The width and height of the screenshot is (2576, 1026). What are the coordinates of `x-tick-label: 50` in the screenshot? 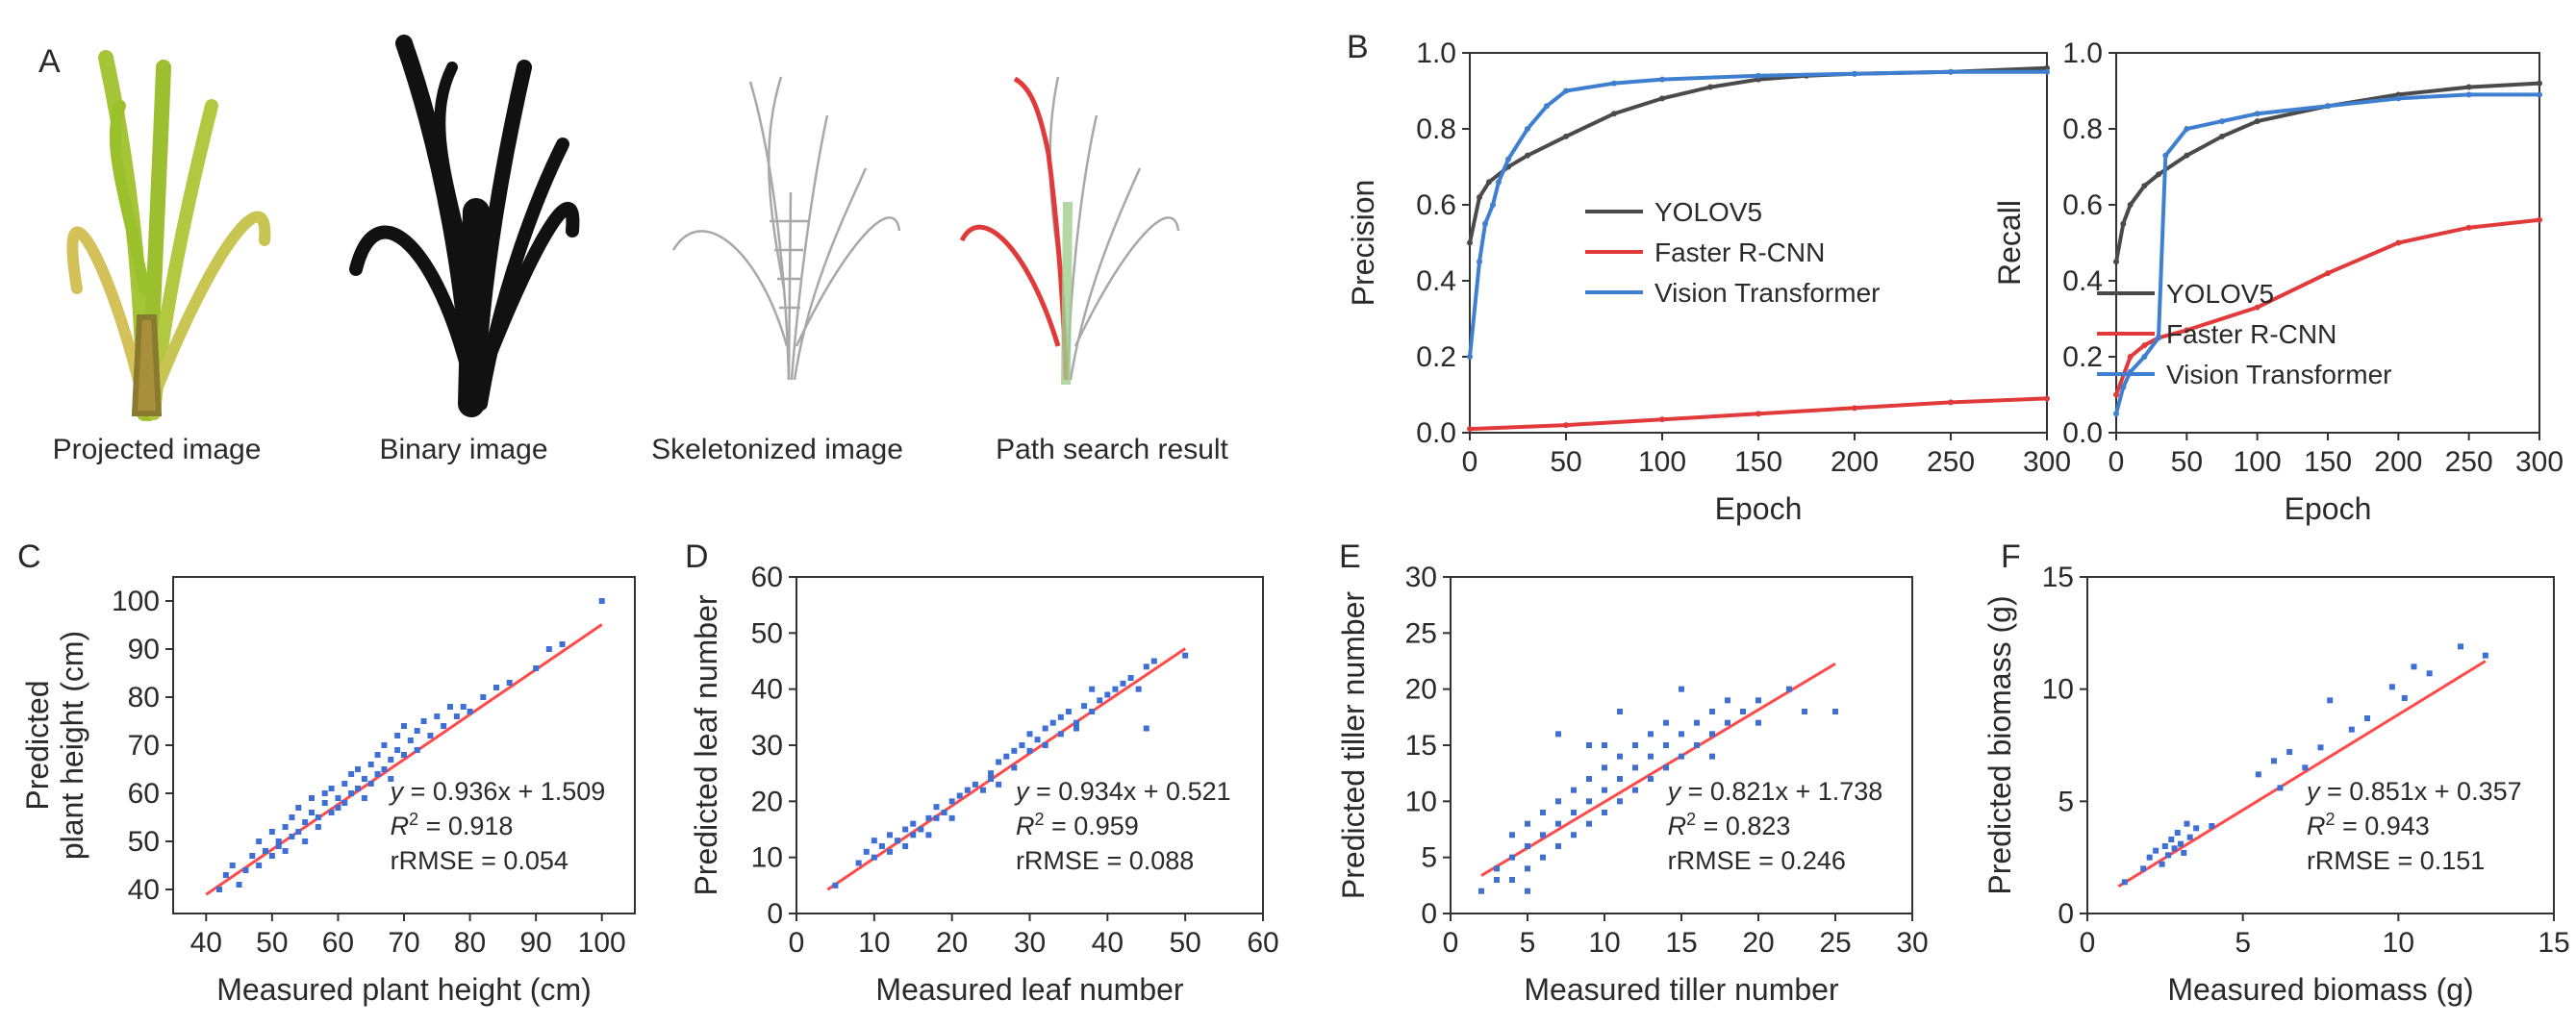 It's located at (1565, 462).